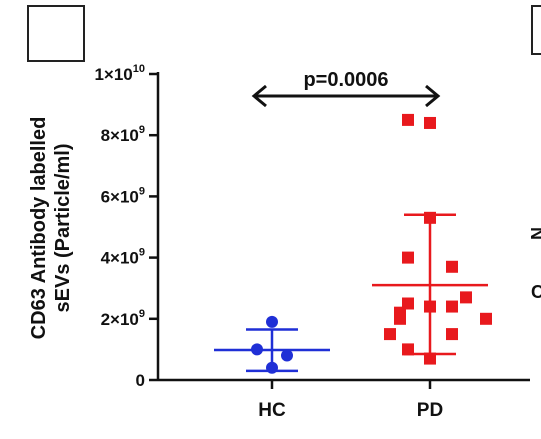 This screenshot has height=439, width=541. I want to click on y-tick-label: 2×10⁹, so click(123, 318).